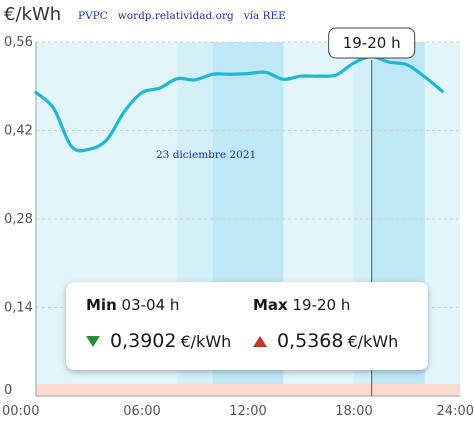 This screenshot has width=474, height=426. Describe the element at coordinates (143, 341) in the screenshot. I see `min-value: 0,3902` at that location.